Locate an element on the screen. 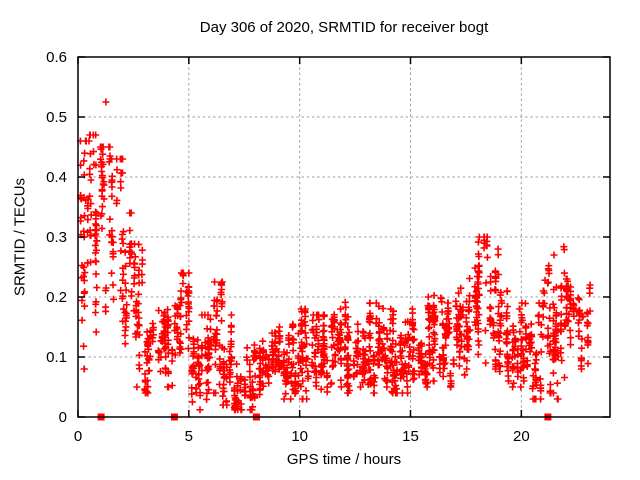 Image resolution: width=640 pixels, height=480 pixels. x-tick-labels: 0 5 10 15 20 is located at coordinates (302, 436).